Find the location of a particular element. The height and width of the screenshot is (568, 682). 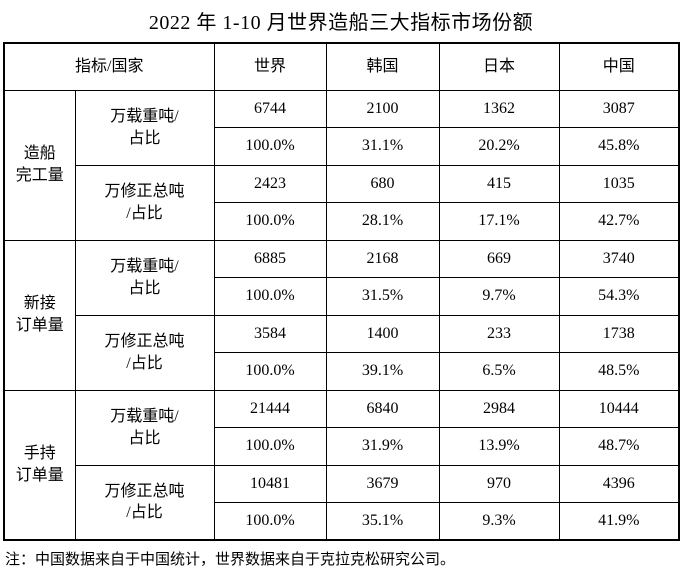

group-label-cell: 手持 订单量 is located at coordinates (39, 465).